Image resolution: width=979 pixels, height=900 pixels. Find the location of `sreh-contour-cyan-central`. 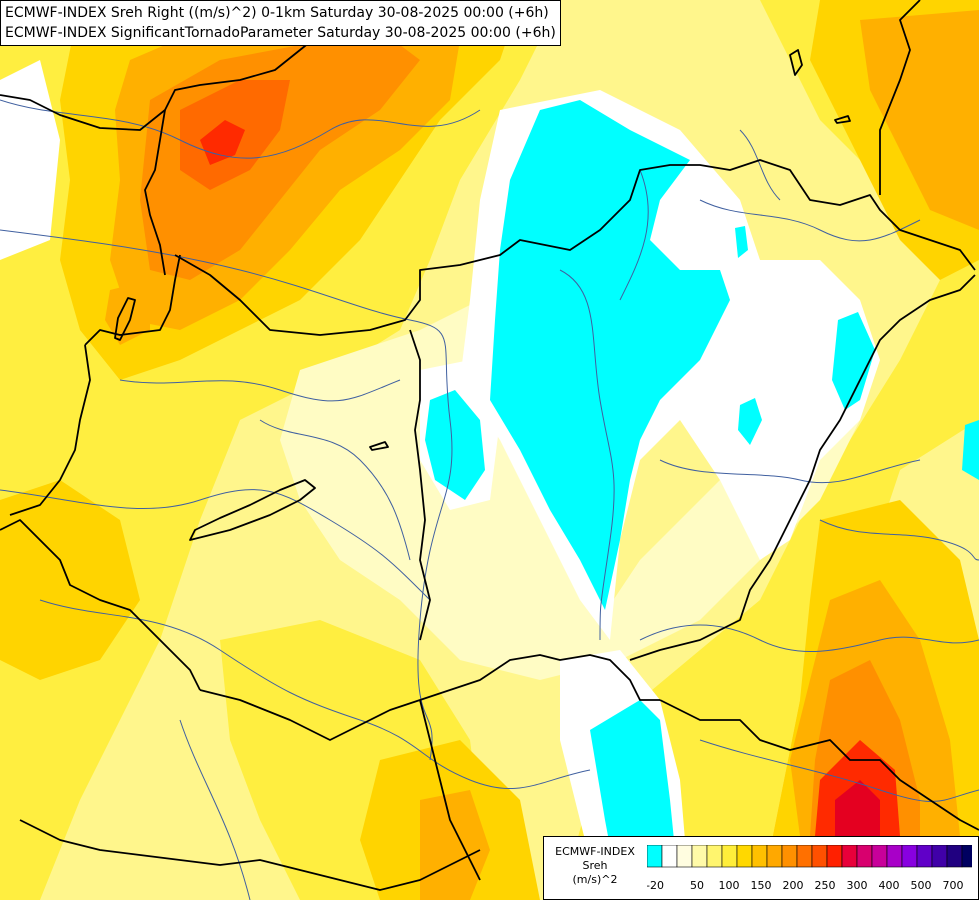

sreh-contour-cyan-central is located at coordinates (610, 355).